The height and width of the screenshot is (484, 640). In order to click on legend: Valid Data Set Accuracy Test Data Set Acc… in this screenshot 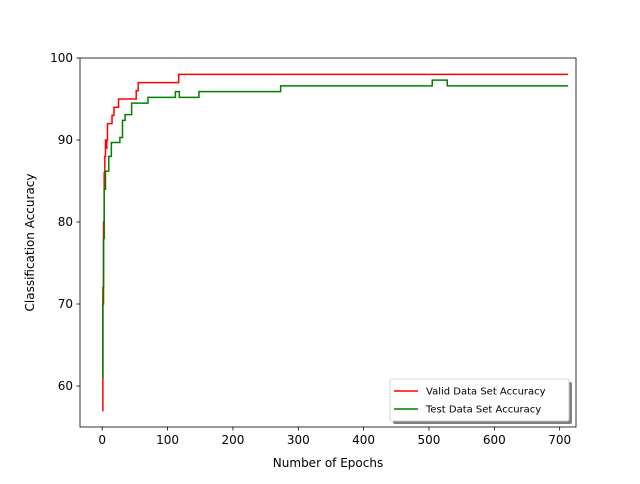, I will do `click(480, 401)`.